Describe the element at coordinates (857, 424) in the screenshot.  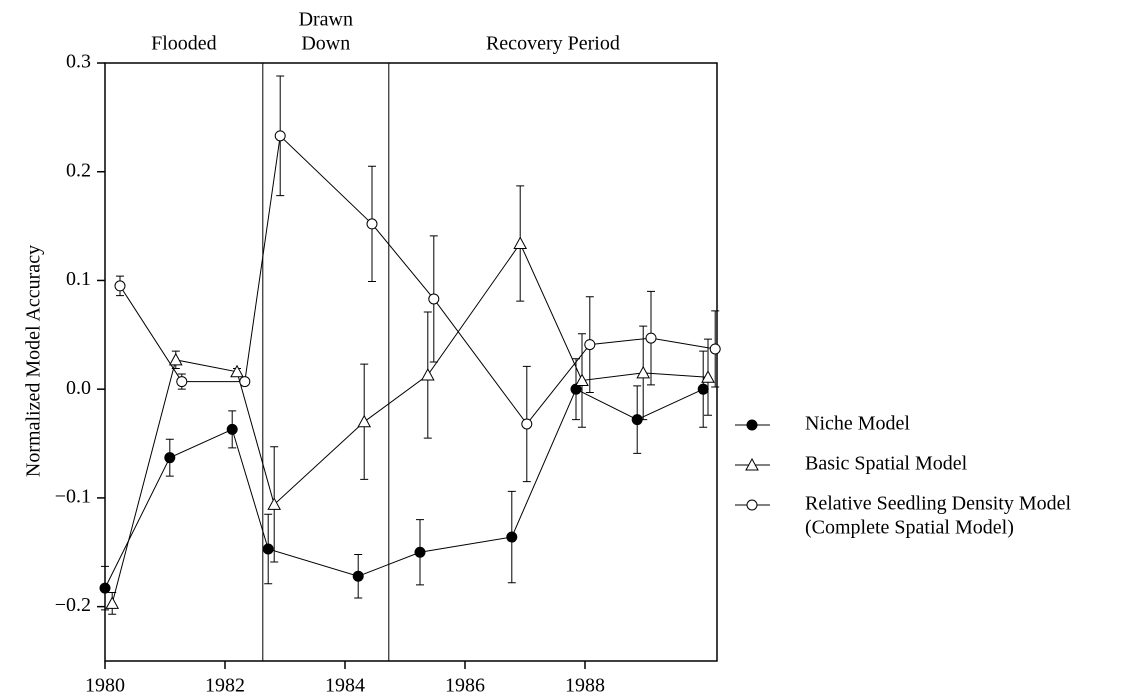
I see `legend-label: Niche Model` at that location.